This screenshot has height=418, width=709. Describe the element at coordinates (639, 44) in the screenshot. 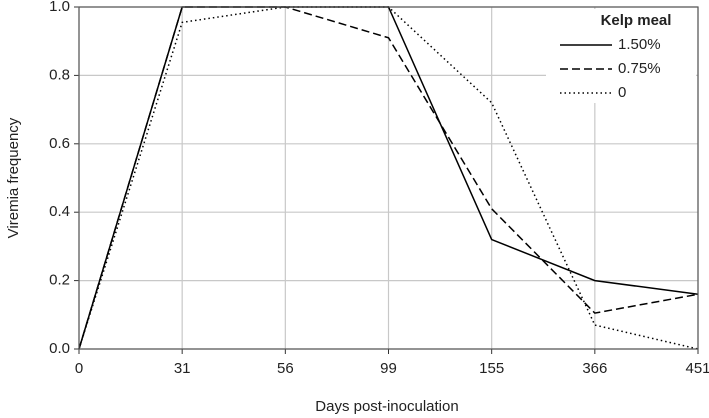

I see `legend-label: 1.50%` at that location.